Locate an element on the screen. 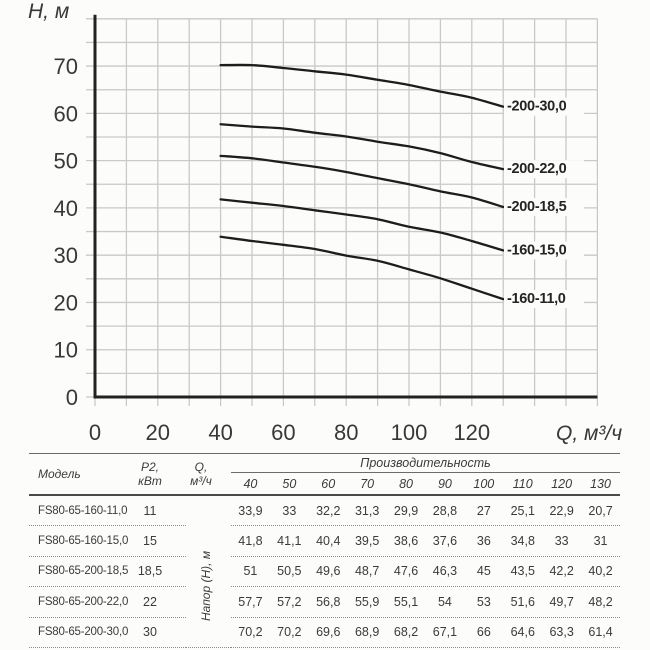 Image resolution: width=650 pixels, height=650 pixels. x-tick-label: 40 is located at coordinates (220, 432).